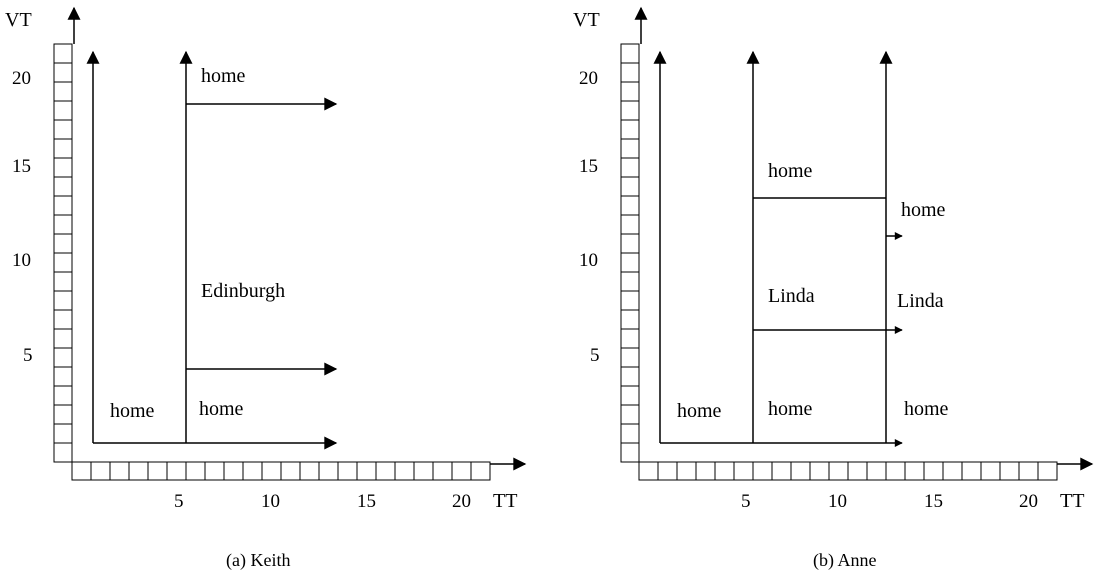  What do you see at coordinates (926, 409) in the screenshot?
I see `anne-label-right-bottom-home: home` at bounding box center [926, 409].